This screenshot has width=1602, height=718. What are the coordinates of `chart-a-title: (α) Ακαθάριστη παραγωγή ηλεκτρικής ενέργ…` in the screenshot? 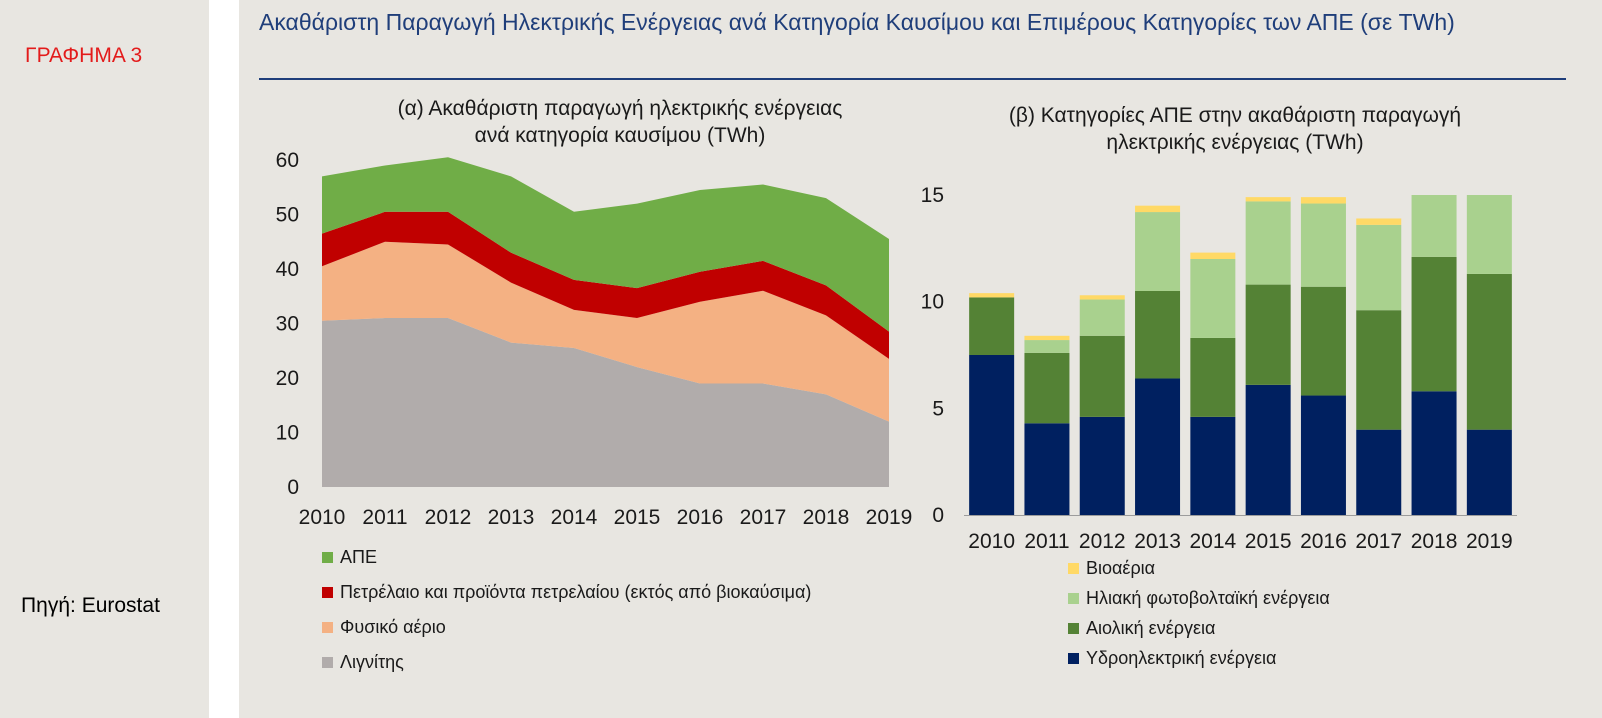 It's located at (620, 122).